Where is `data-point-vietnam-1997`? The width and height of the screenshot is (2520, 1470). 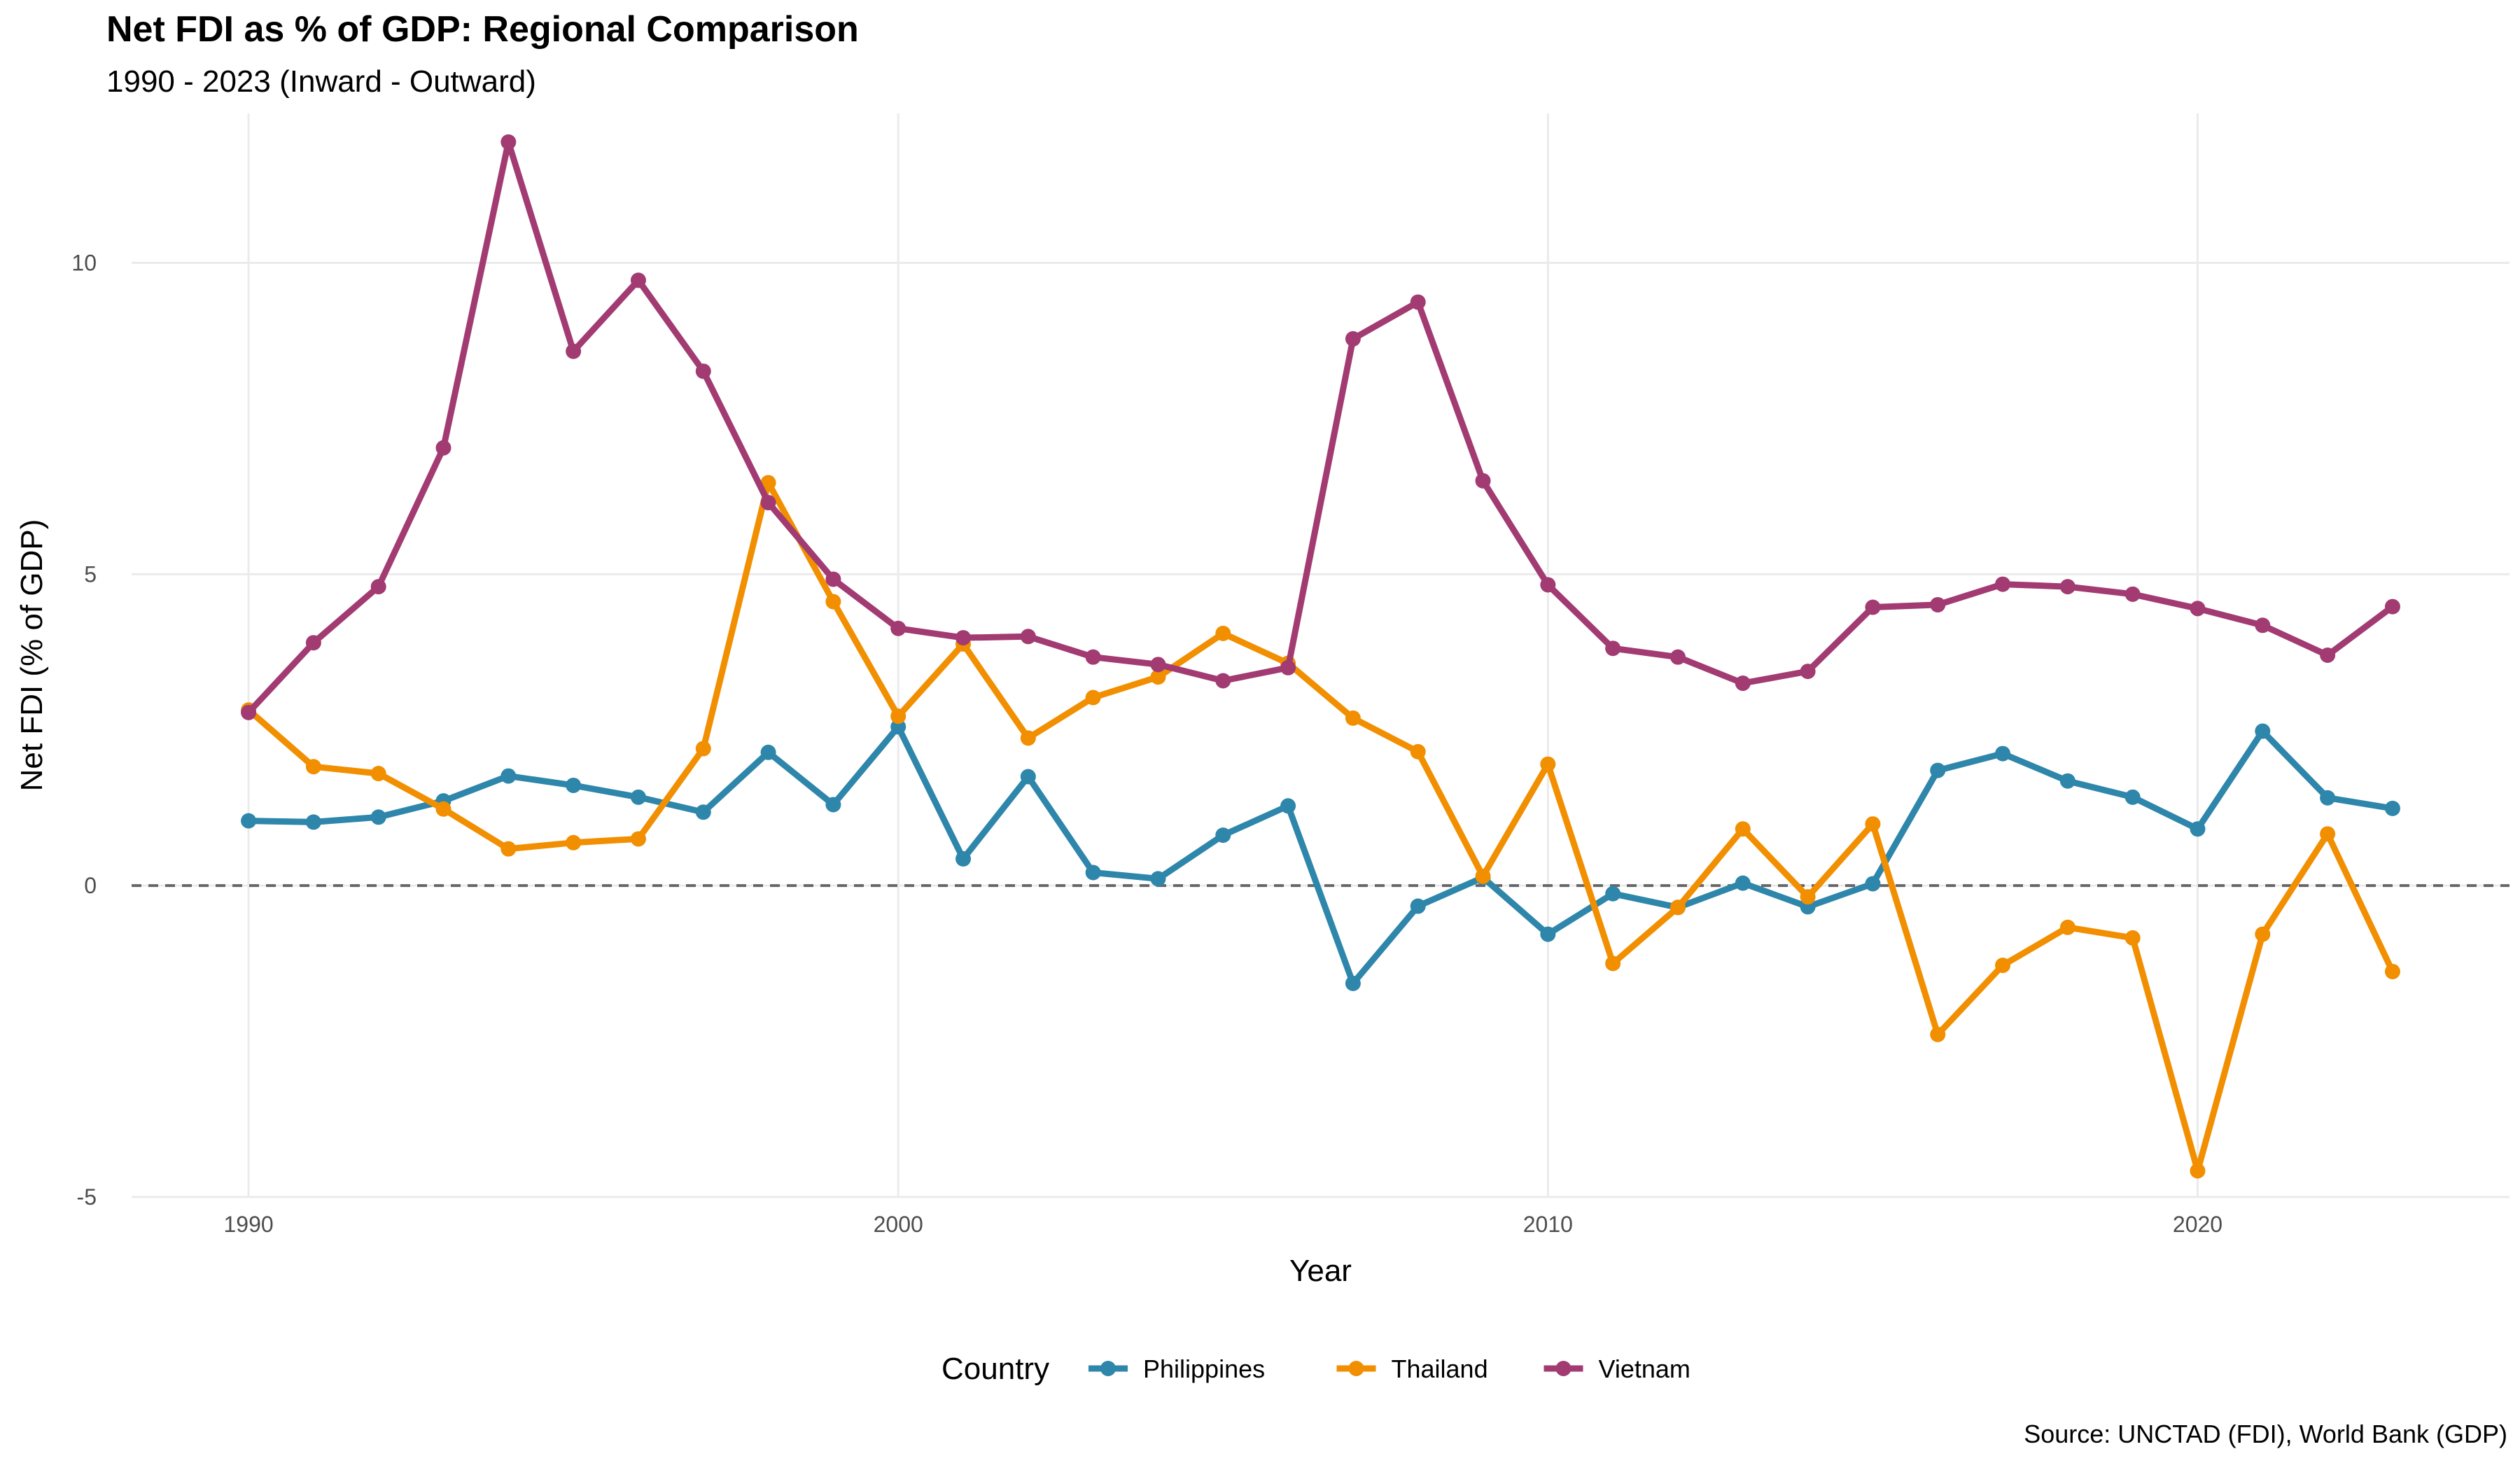 data-point-vietnam-1997 is located at coordinates (703, 371).